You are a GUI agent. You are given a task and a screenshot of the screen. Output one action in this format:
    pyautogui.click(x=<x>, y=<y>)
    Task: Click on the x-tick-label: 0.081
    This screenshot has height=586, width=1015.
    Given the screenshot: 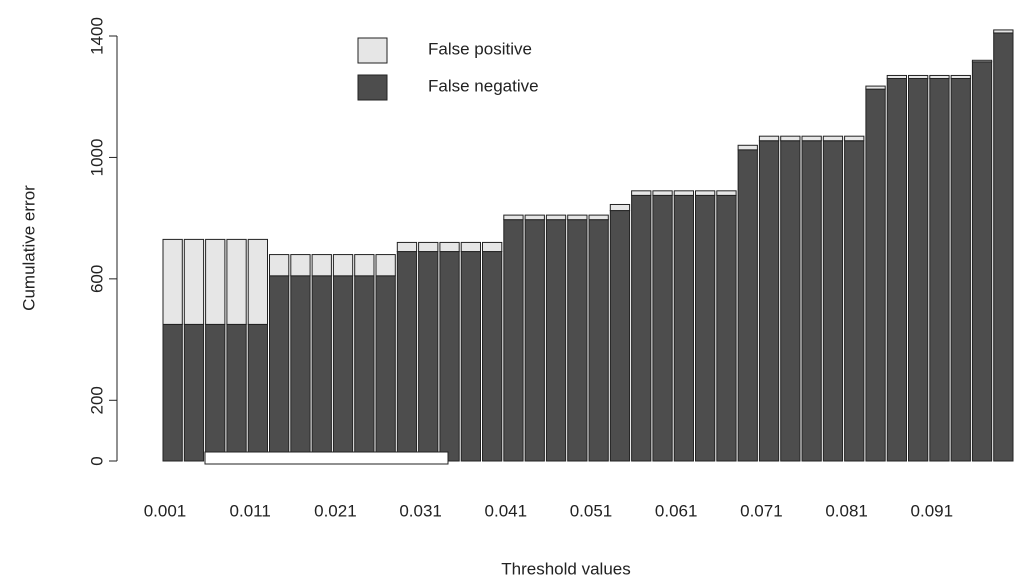 What is the action you would take?
    pyautogui.click(x=846, y=510)
    